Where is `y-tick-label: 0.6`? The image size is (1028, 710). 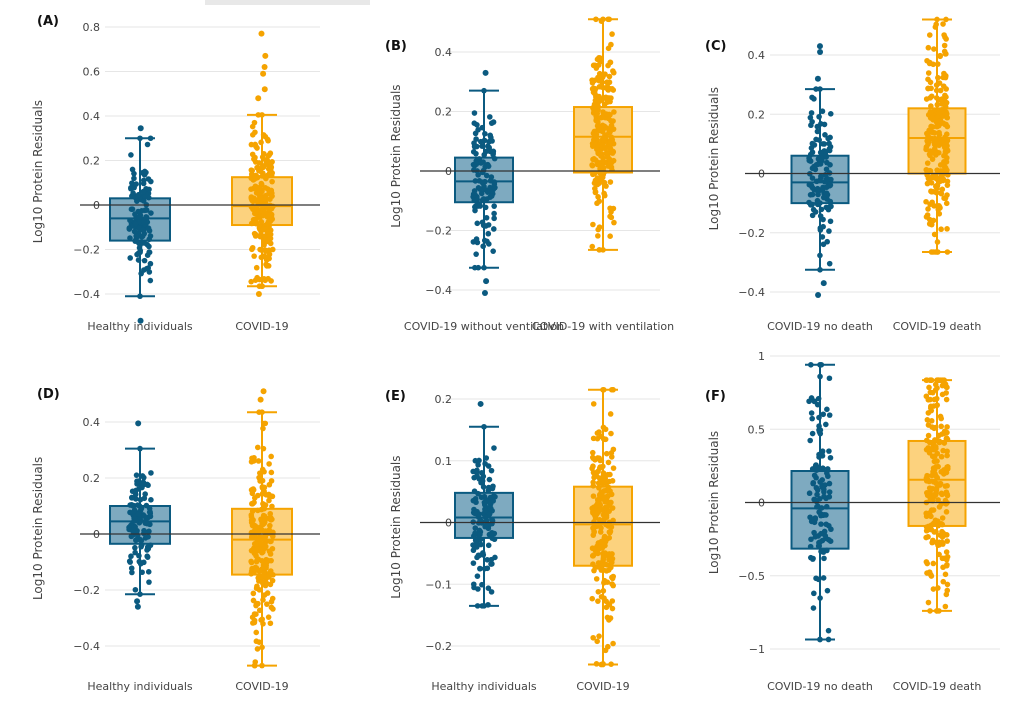
y-tick-label: 0.6 is located at coordinates (92, 72).